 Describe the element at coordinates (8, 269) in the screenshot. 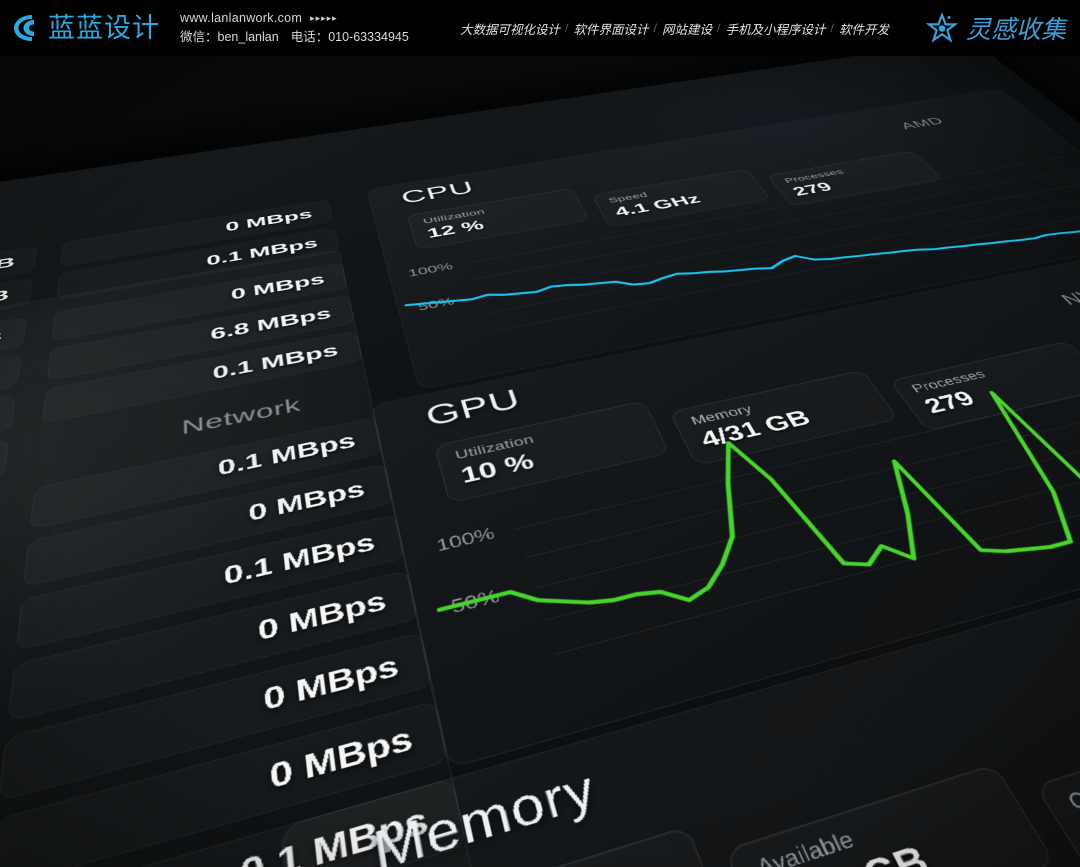

I see `size-value: 2.2 GB` at that location.